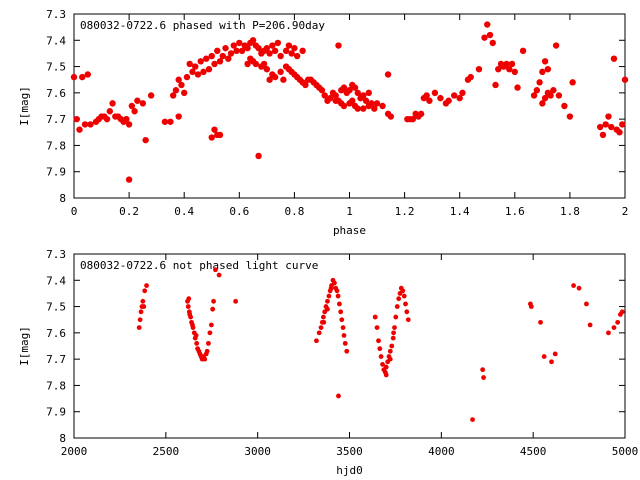 The height and width of the screenshot is (480, 640). I want to click on y-tick-label: 7.6, so click(56, 93).